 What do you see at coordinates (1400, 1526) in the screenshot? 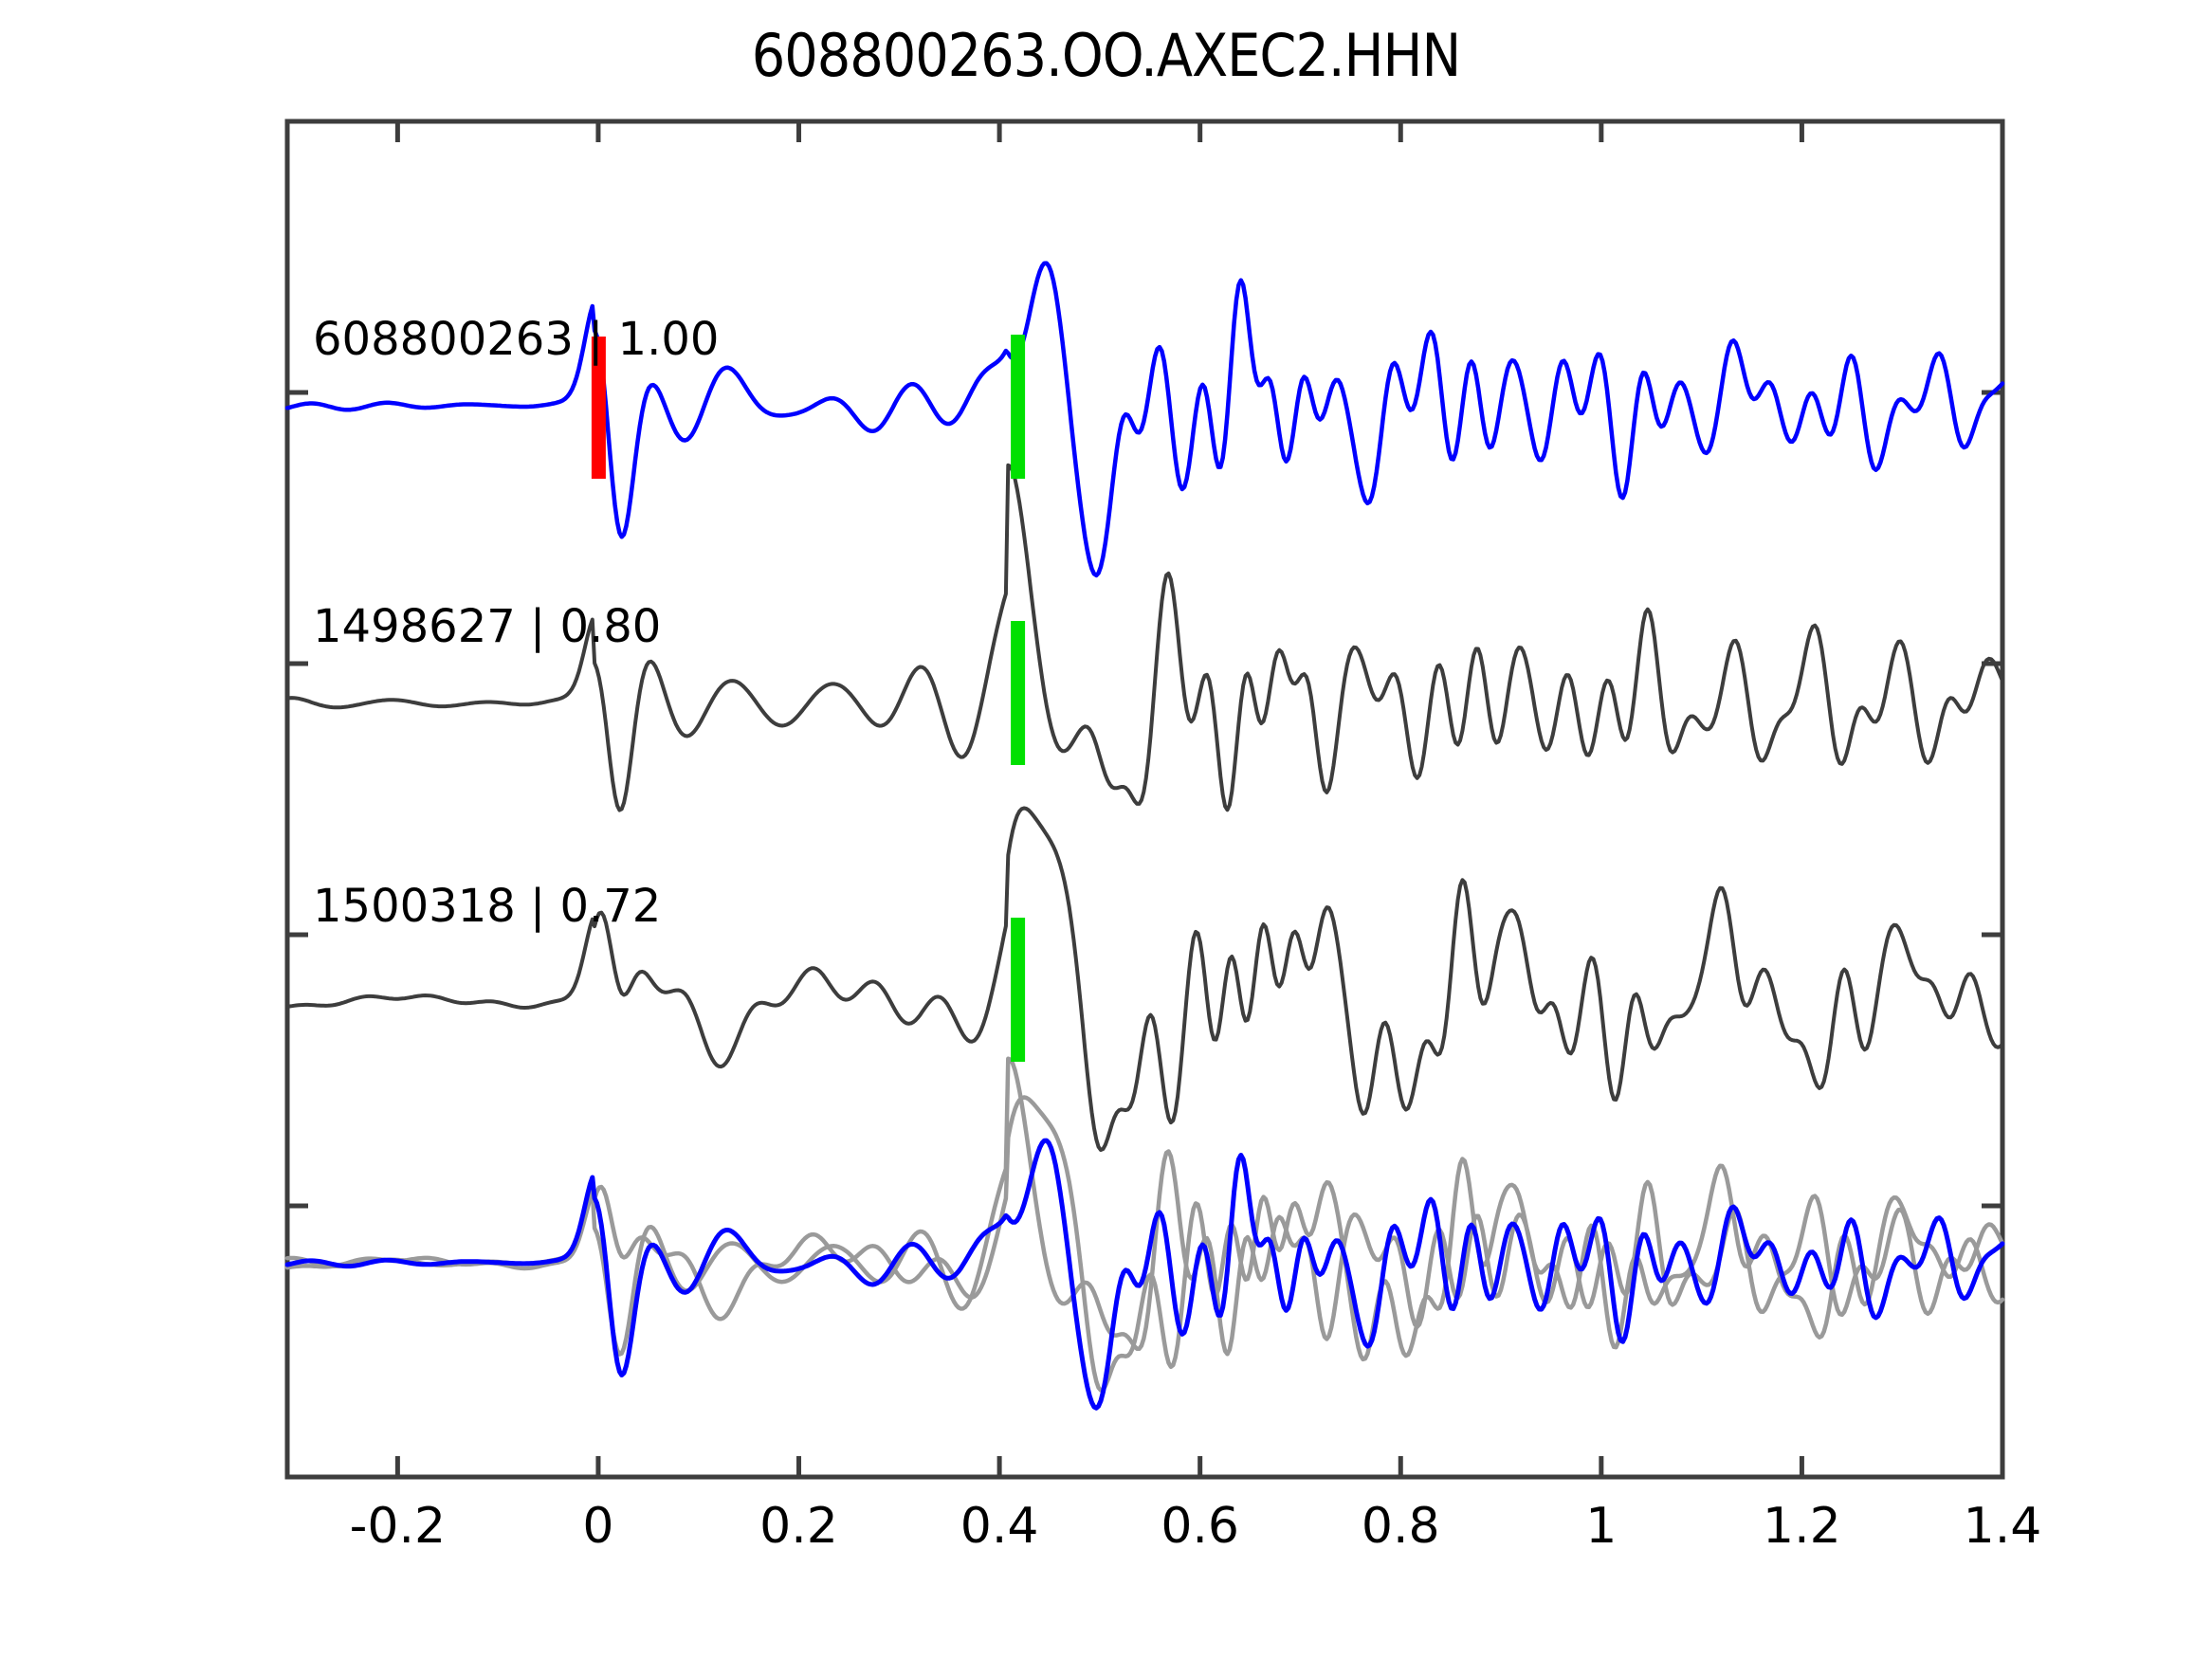
I see `x-tick-label-5: 0.8` at bounding box center [1400, 1526].